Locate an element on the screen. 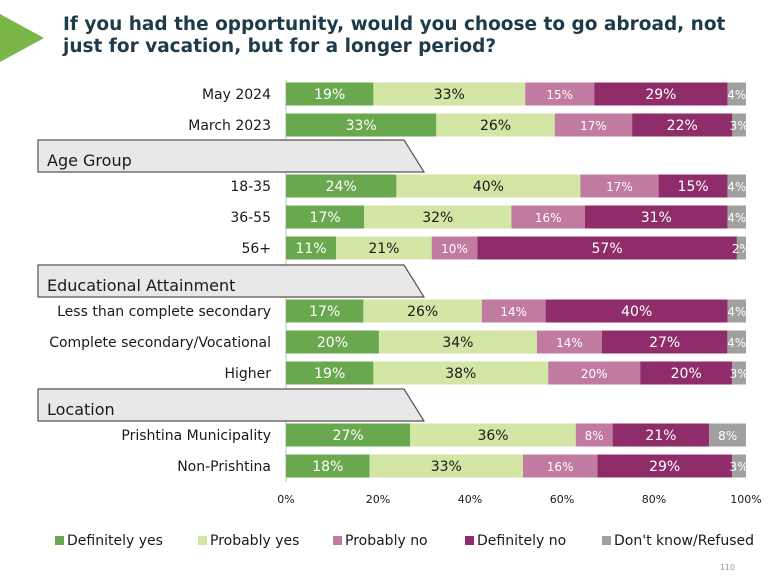  data-label: 57% is located at coordinates (607, 249).